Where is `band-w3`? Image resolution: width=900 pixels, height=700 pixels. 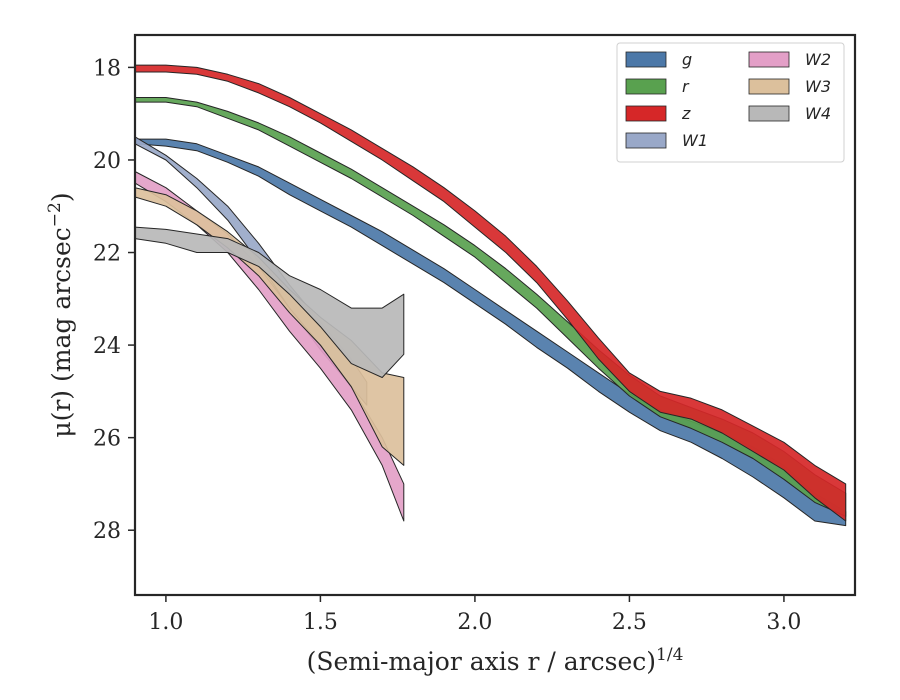 band-w3 is located at coordinates (269, 326).